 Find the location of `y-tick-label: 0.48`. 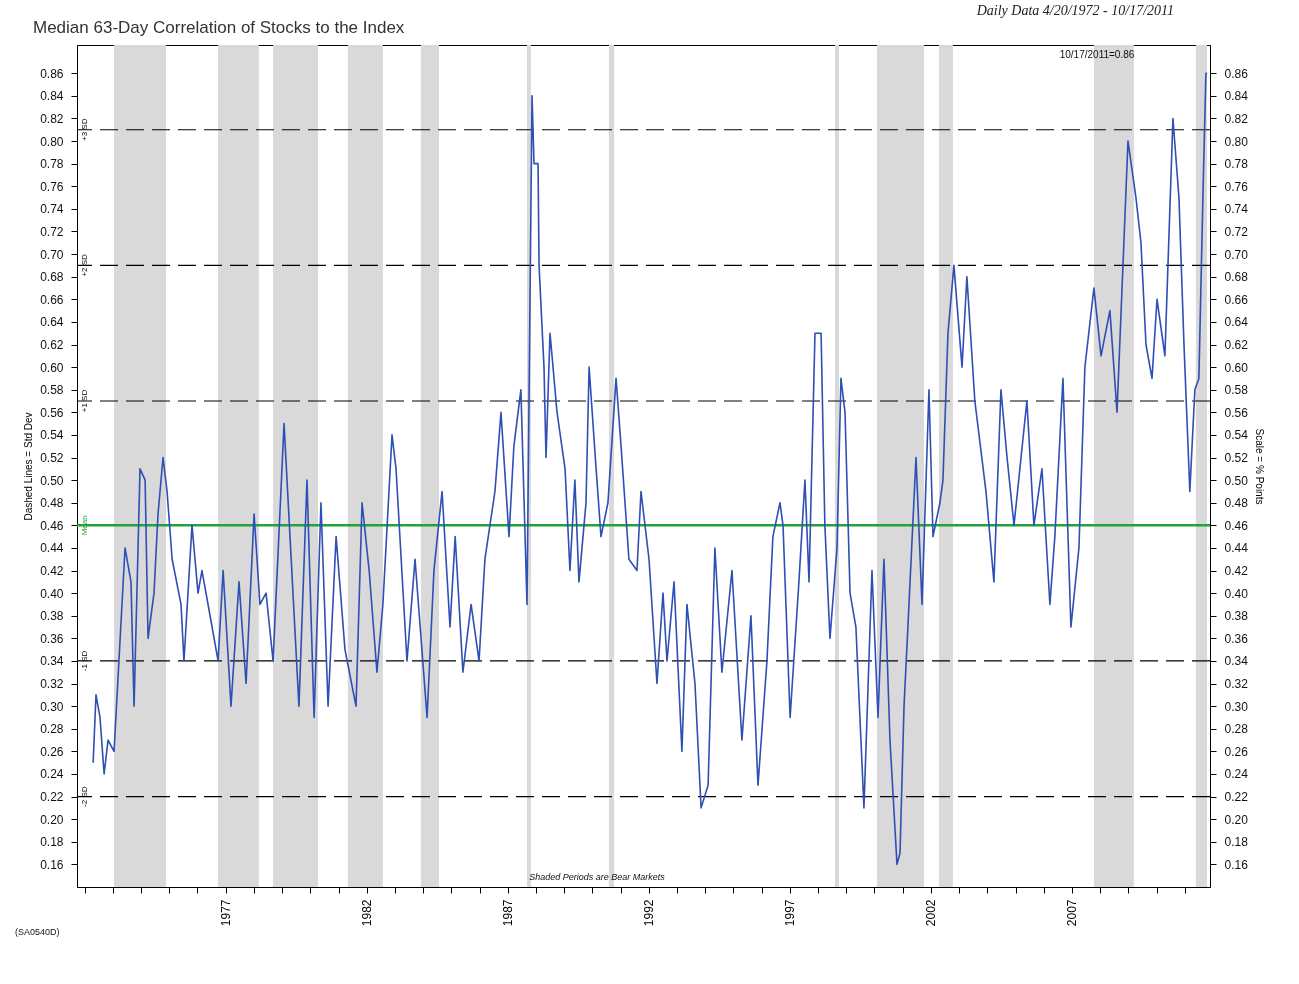

y-tick-label: 0.48 is located at coordinates (52, 503).